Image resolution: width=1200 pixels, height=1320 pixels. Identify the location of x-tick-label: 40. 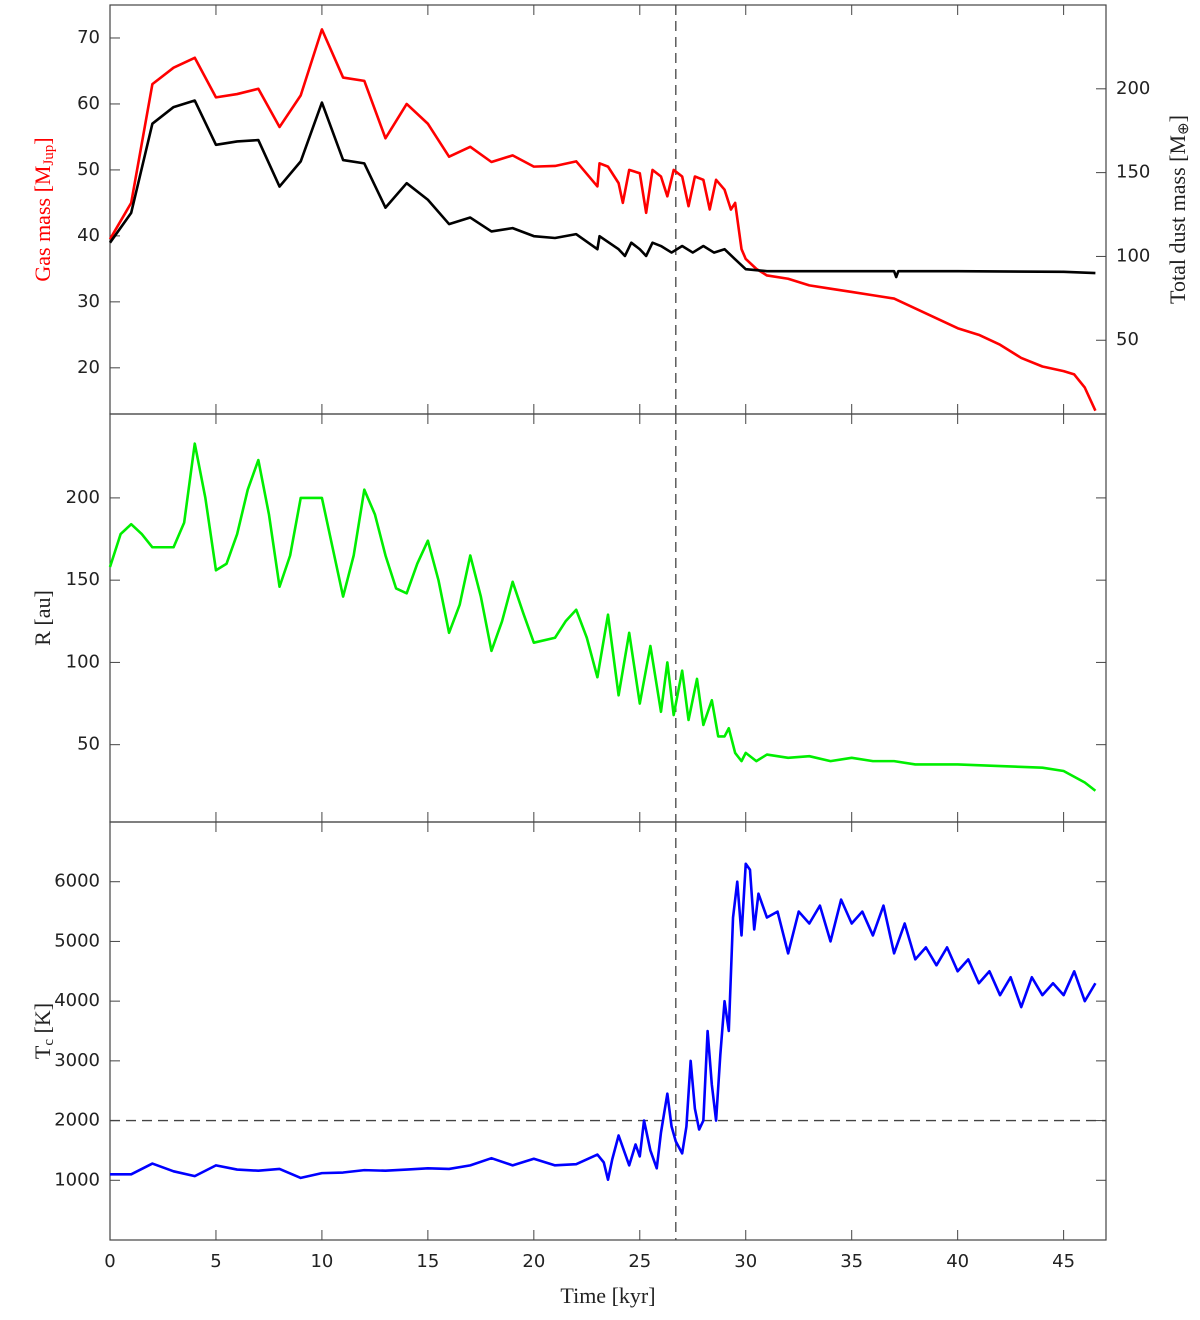
(957, 1261).